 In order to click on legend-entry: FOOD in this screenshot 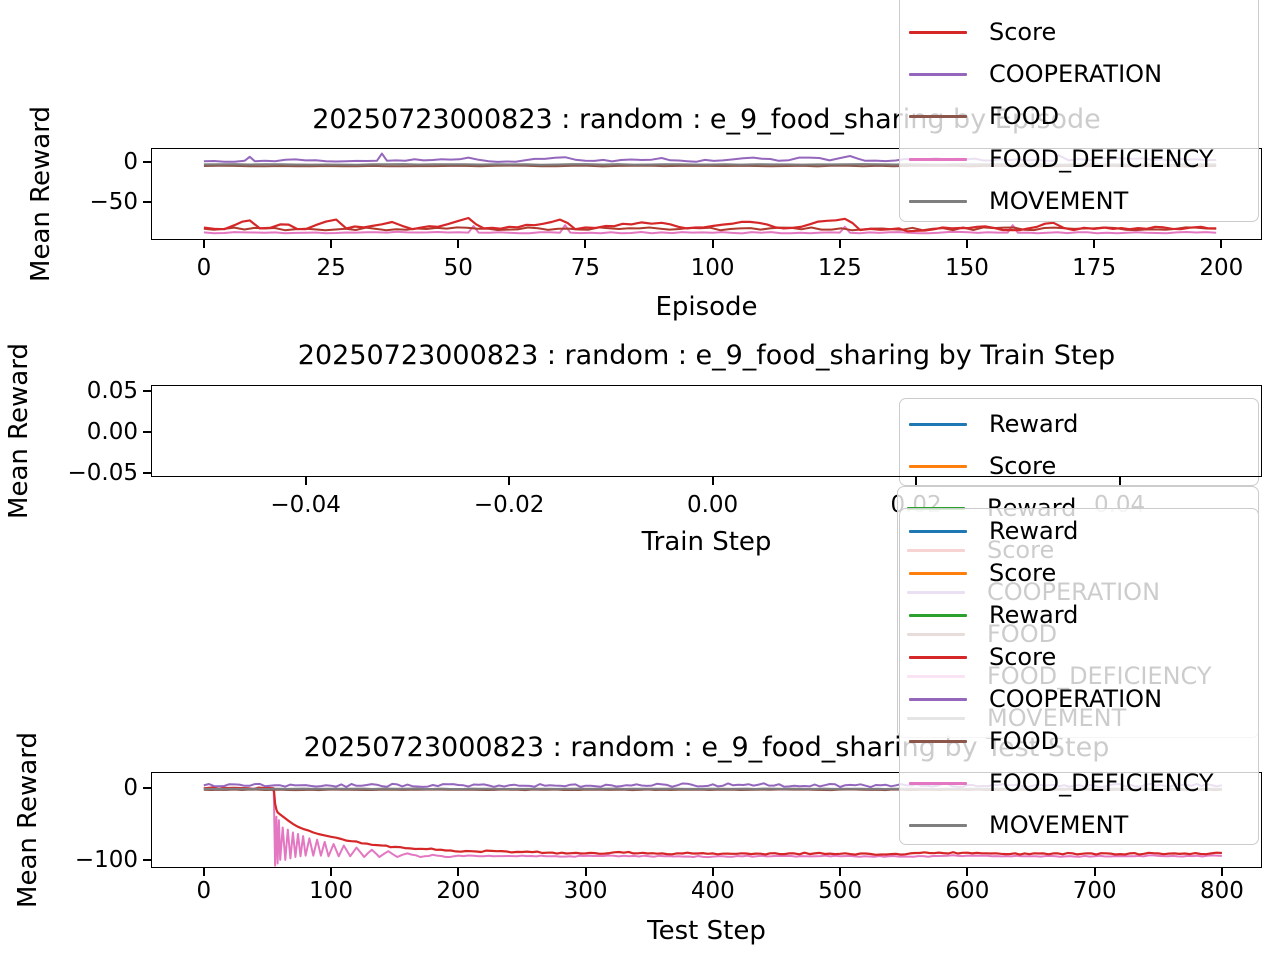, I will do `click(1079, 116)`.